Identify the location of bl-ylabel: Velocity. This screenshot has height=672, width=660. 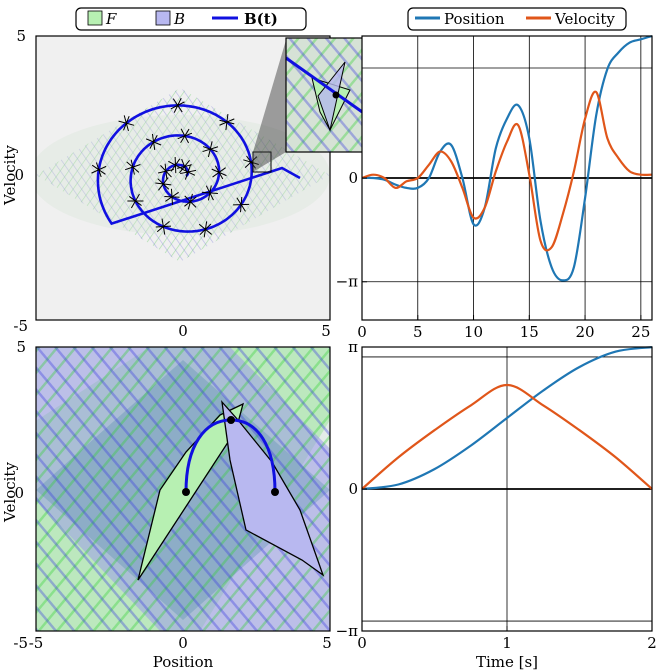
(10, 492).